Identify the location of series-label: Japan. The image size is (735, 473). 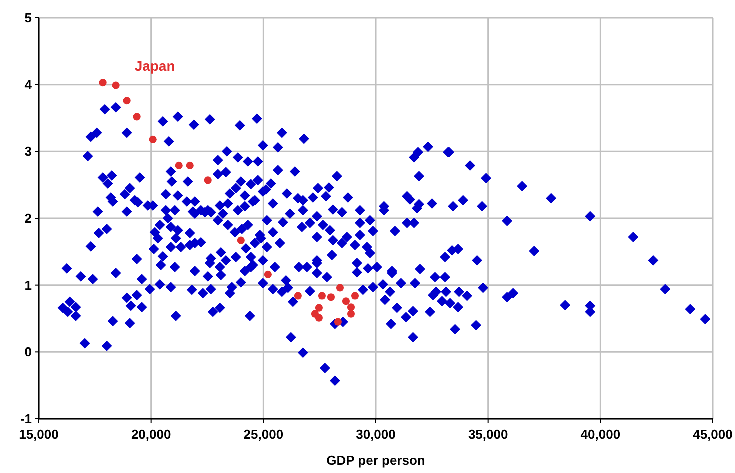
(155, 66).